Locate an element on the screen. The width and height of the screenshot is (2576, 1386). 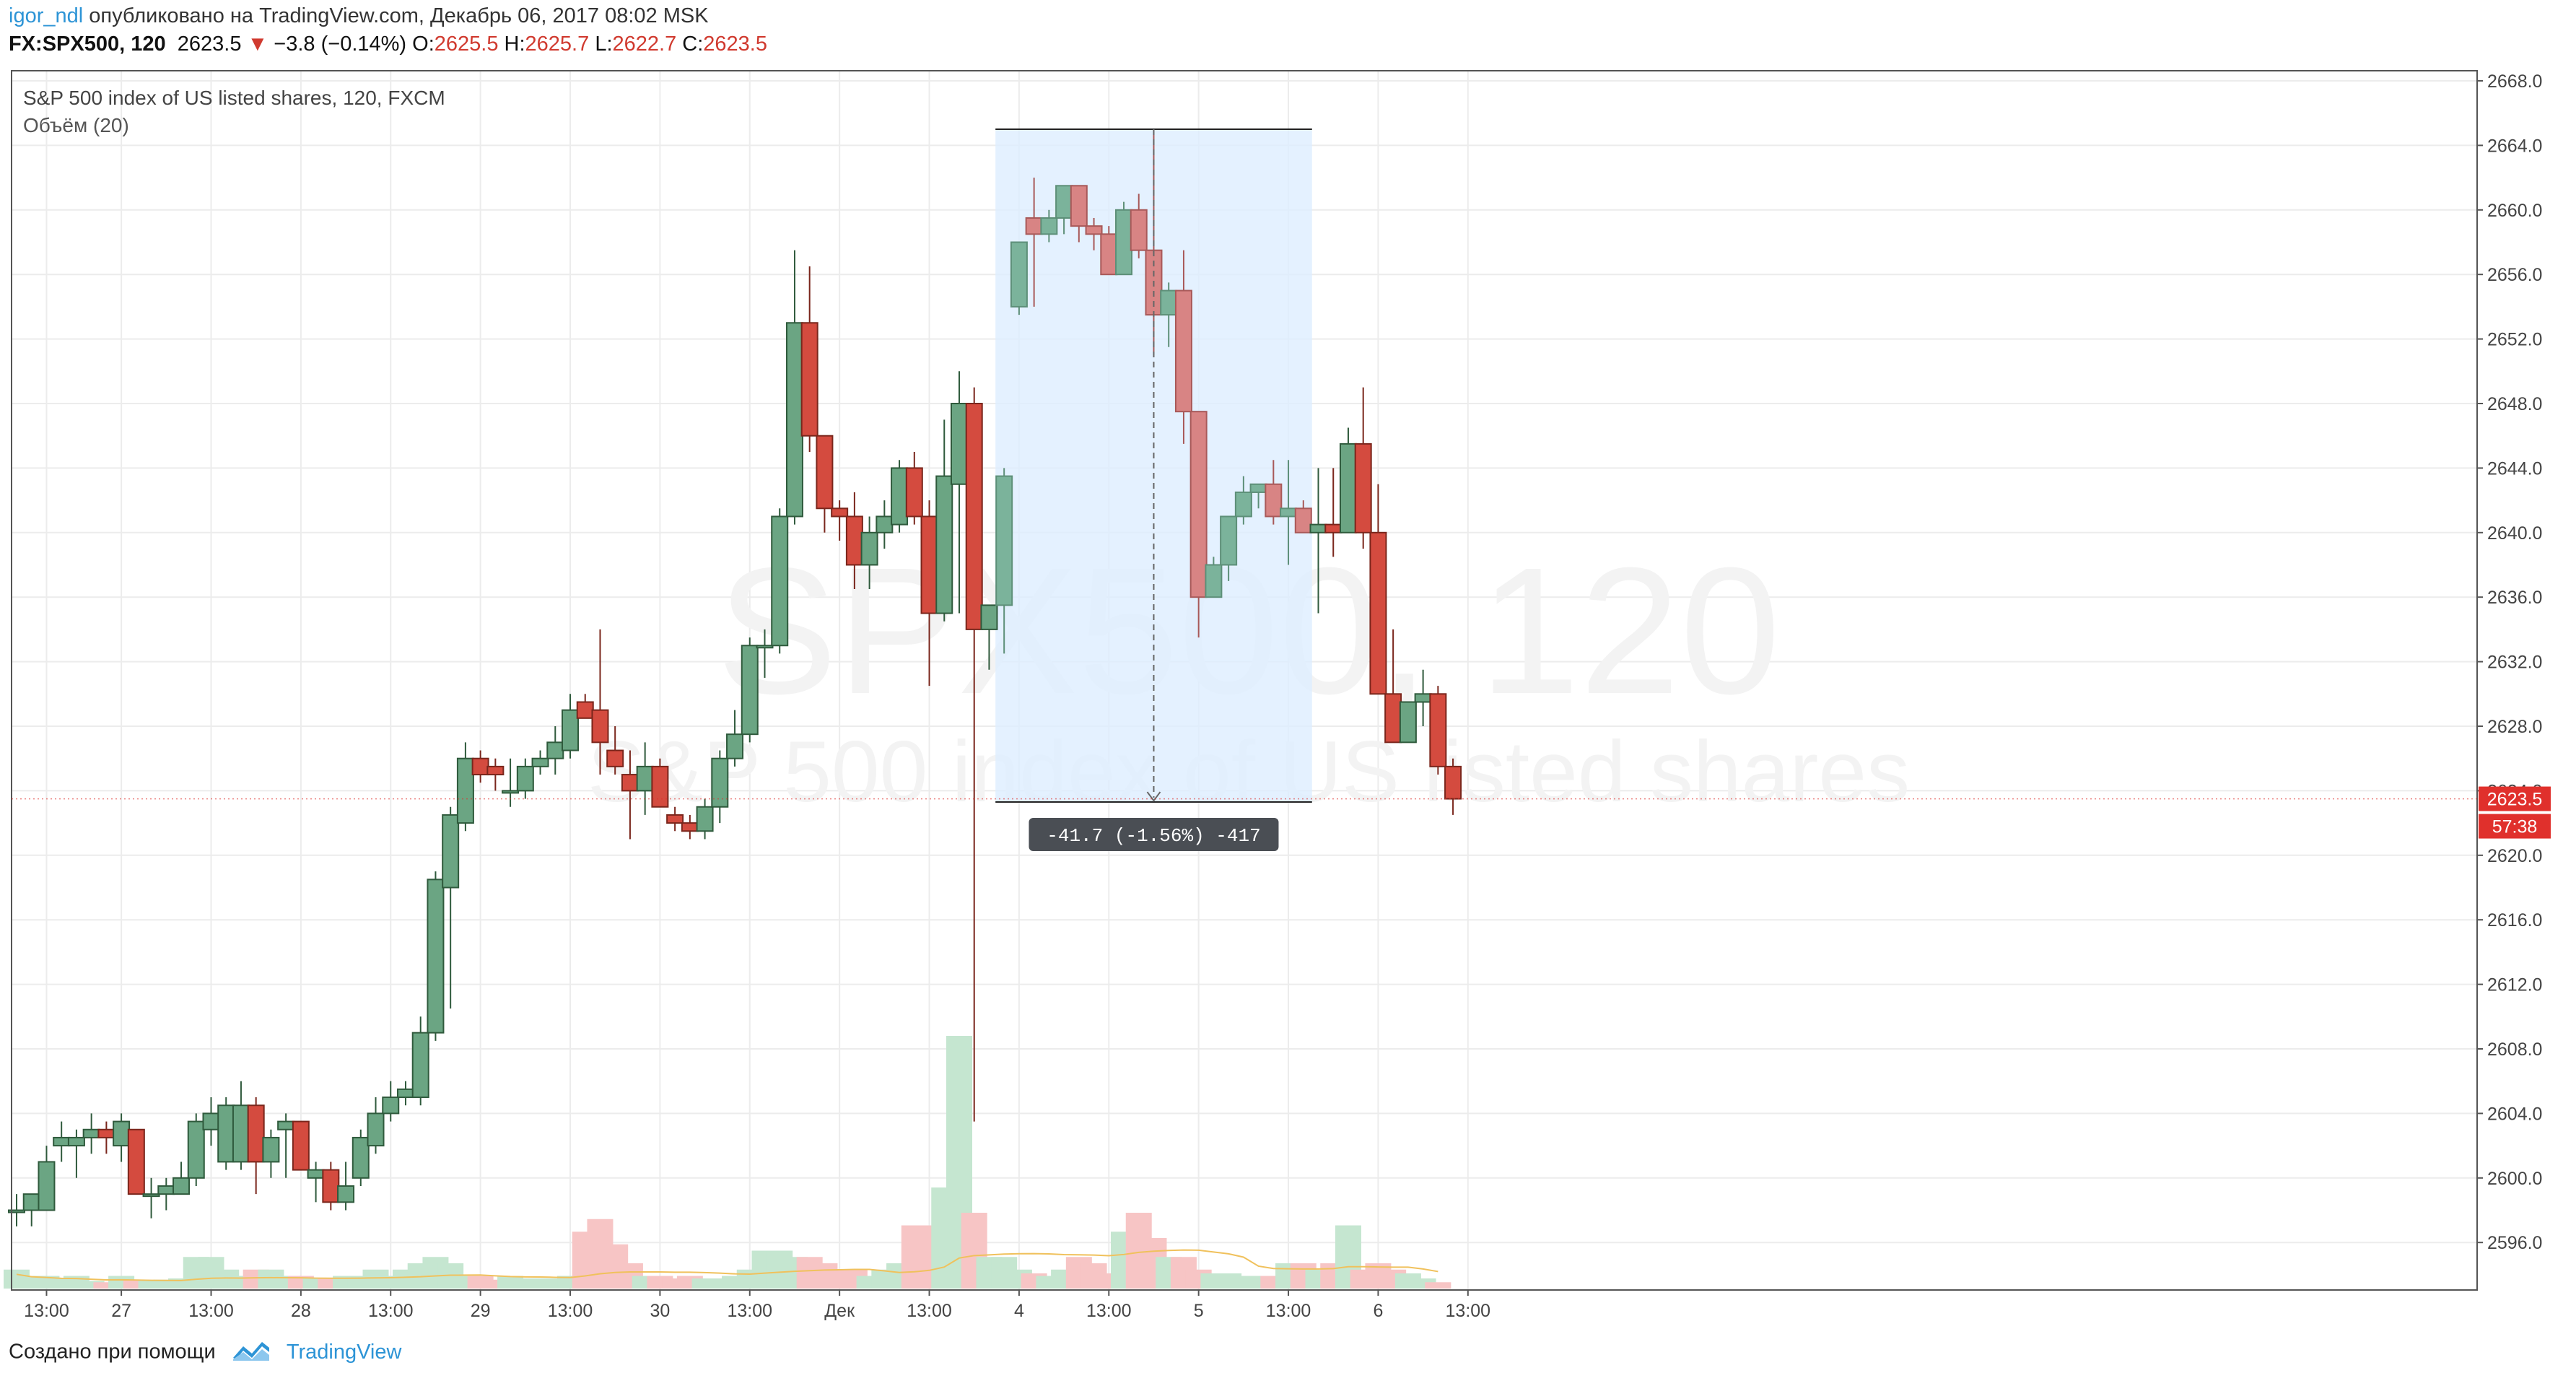
low-value: 2622.7 is located at coordinates (644, 44).